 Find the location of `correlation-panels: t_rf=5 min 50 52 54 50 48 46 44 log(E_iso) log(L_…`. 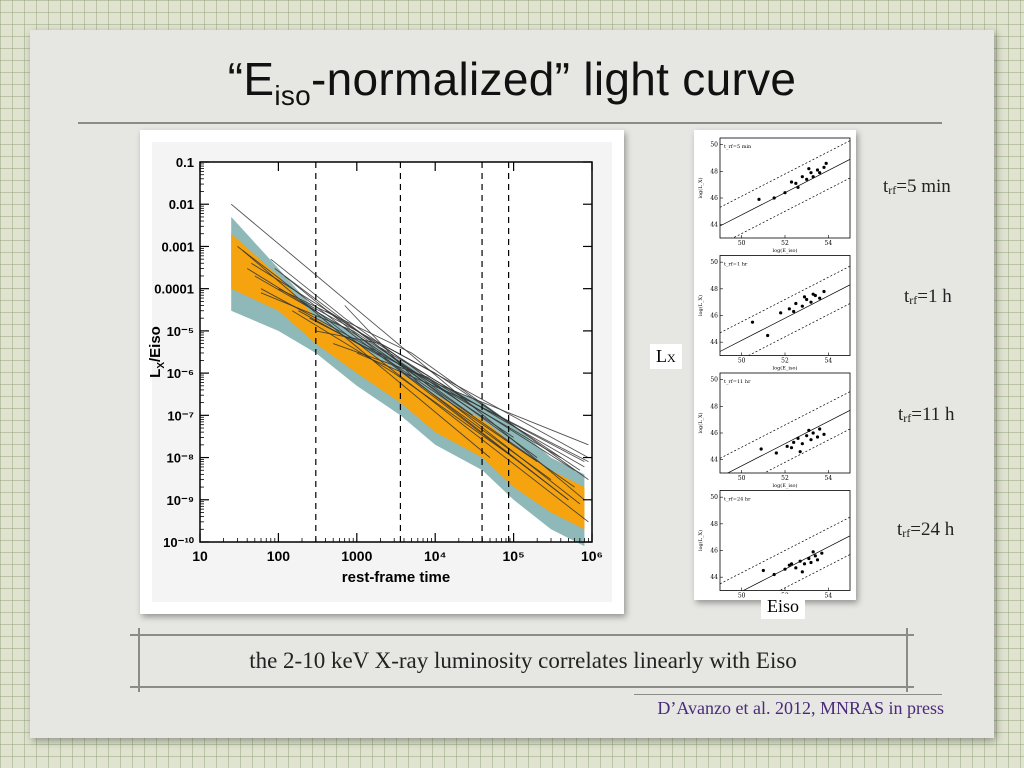

correlation-panels: t_rf=5 min 50 52 54 50 48 46 44 log(E_iso) log(L_… is located at coordinates (774, 372).